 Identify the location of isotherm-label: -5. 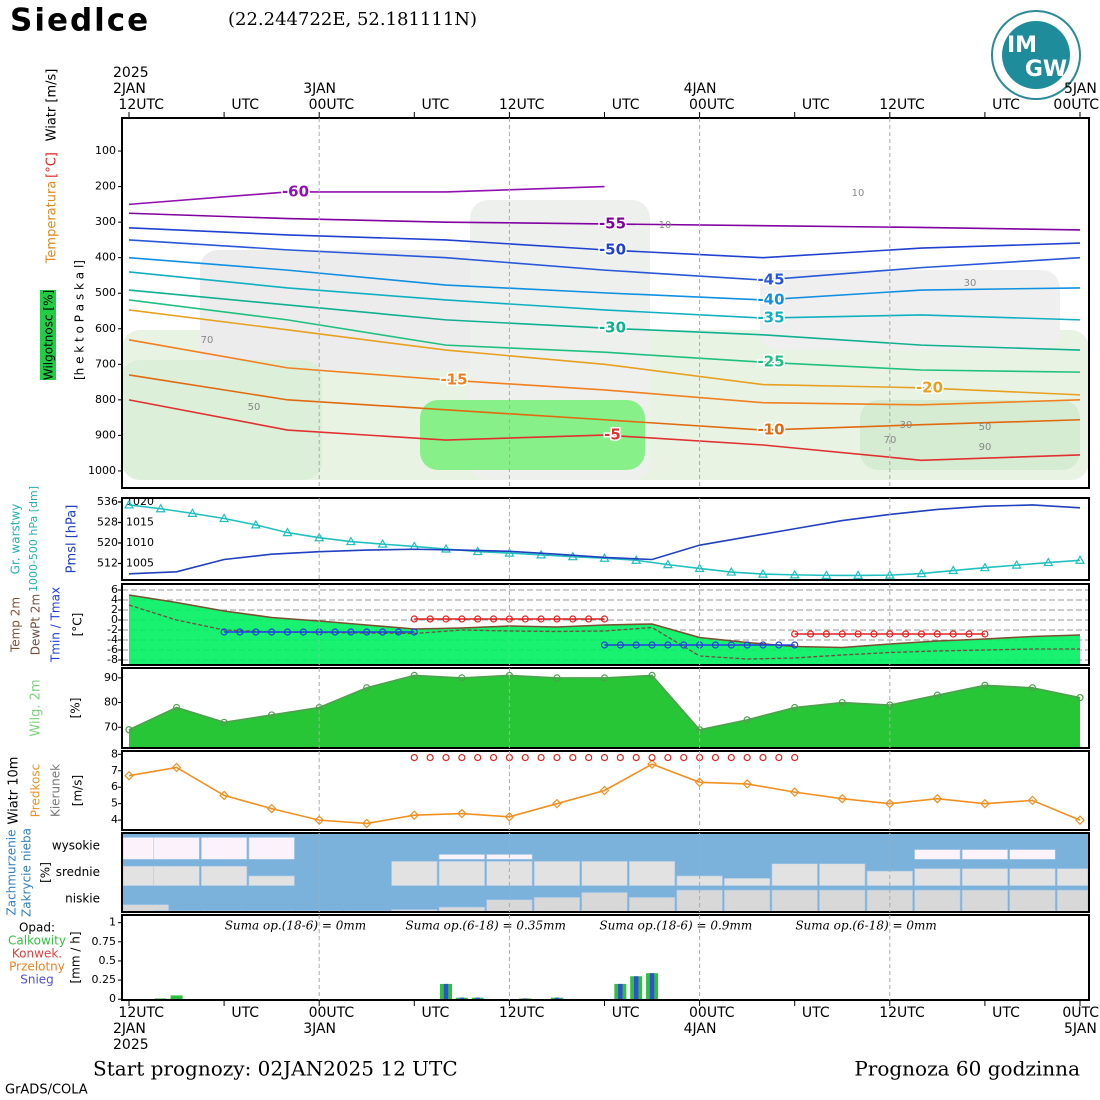
(612, 435).